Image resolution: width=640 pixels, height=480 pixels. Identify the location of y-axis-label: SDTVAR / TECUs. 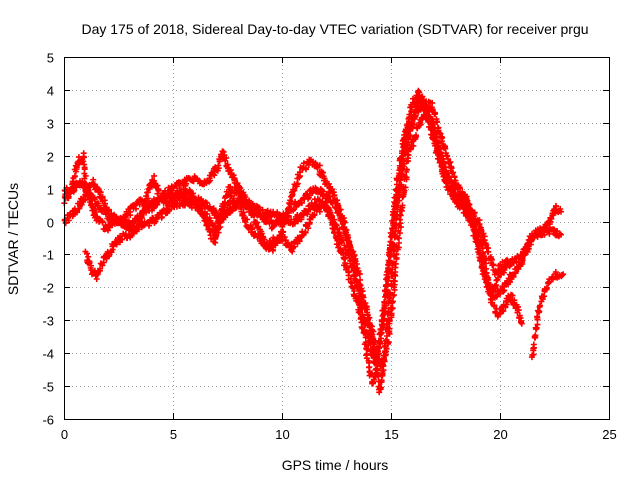
(13, 239).